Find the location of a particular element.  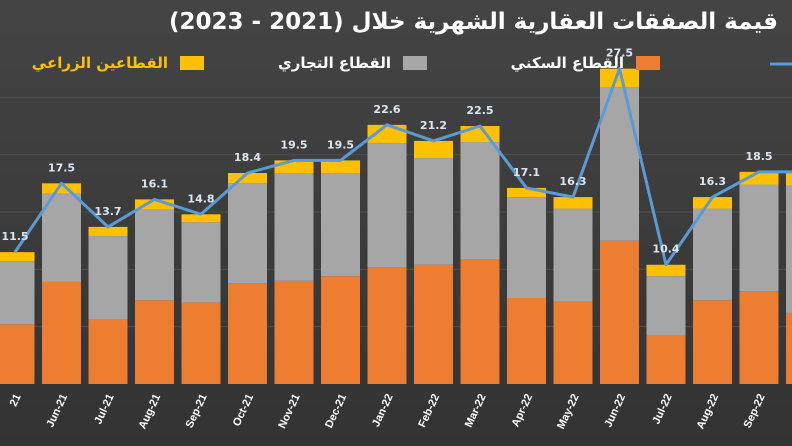

data-label: 17.1 is located at coordinates (526, 172).